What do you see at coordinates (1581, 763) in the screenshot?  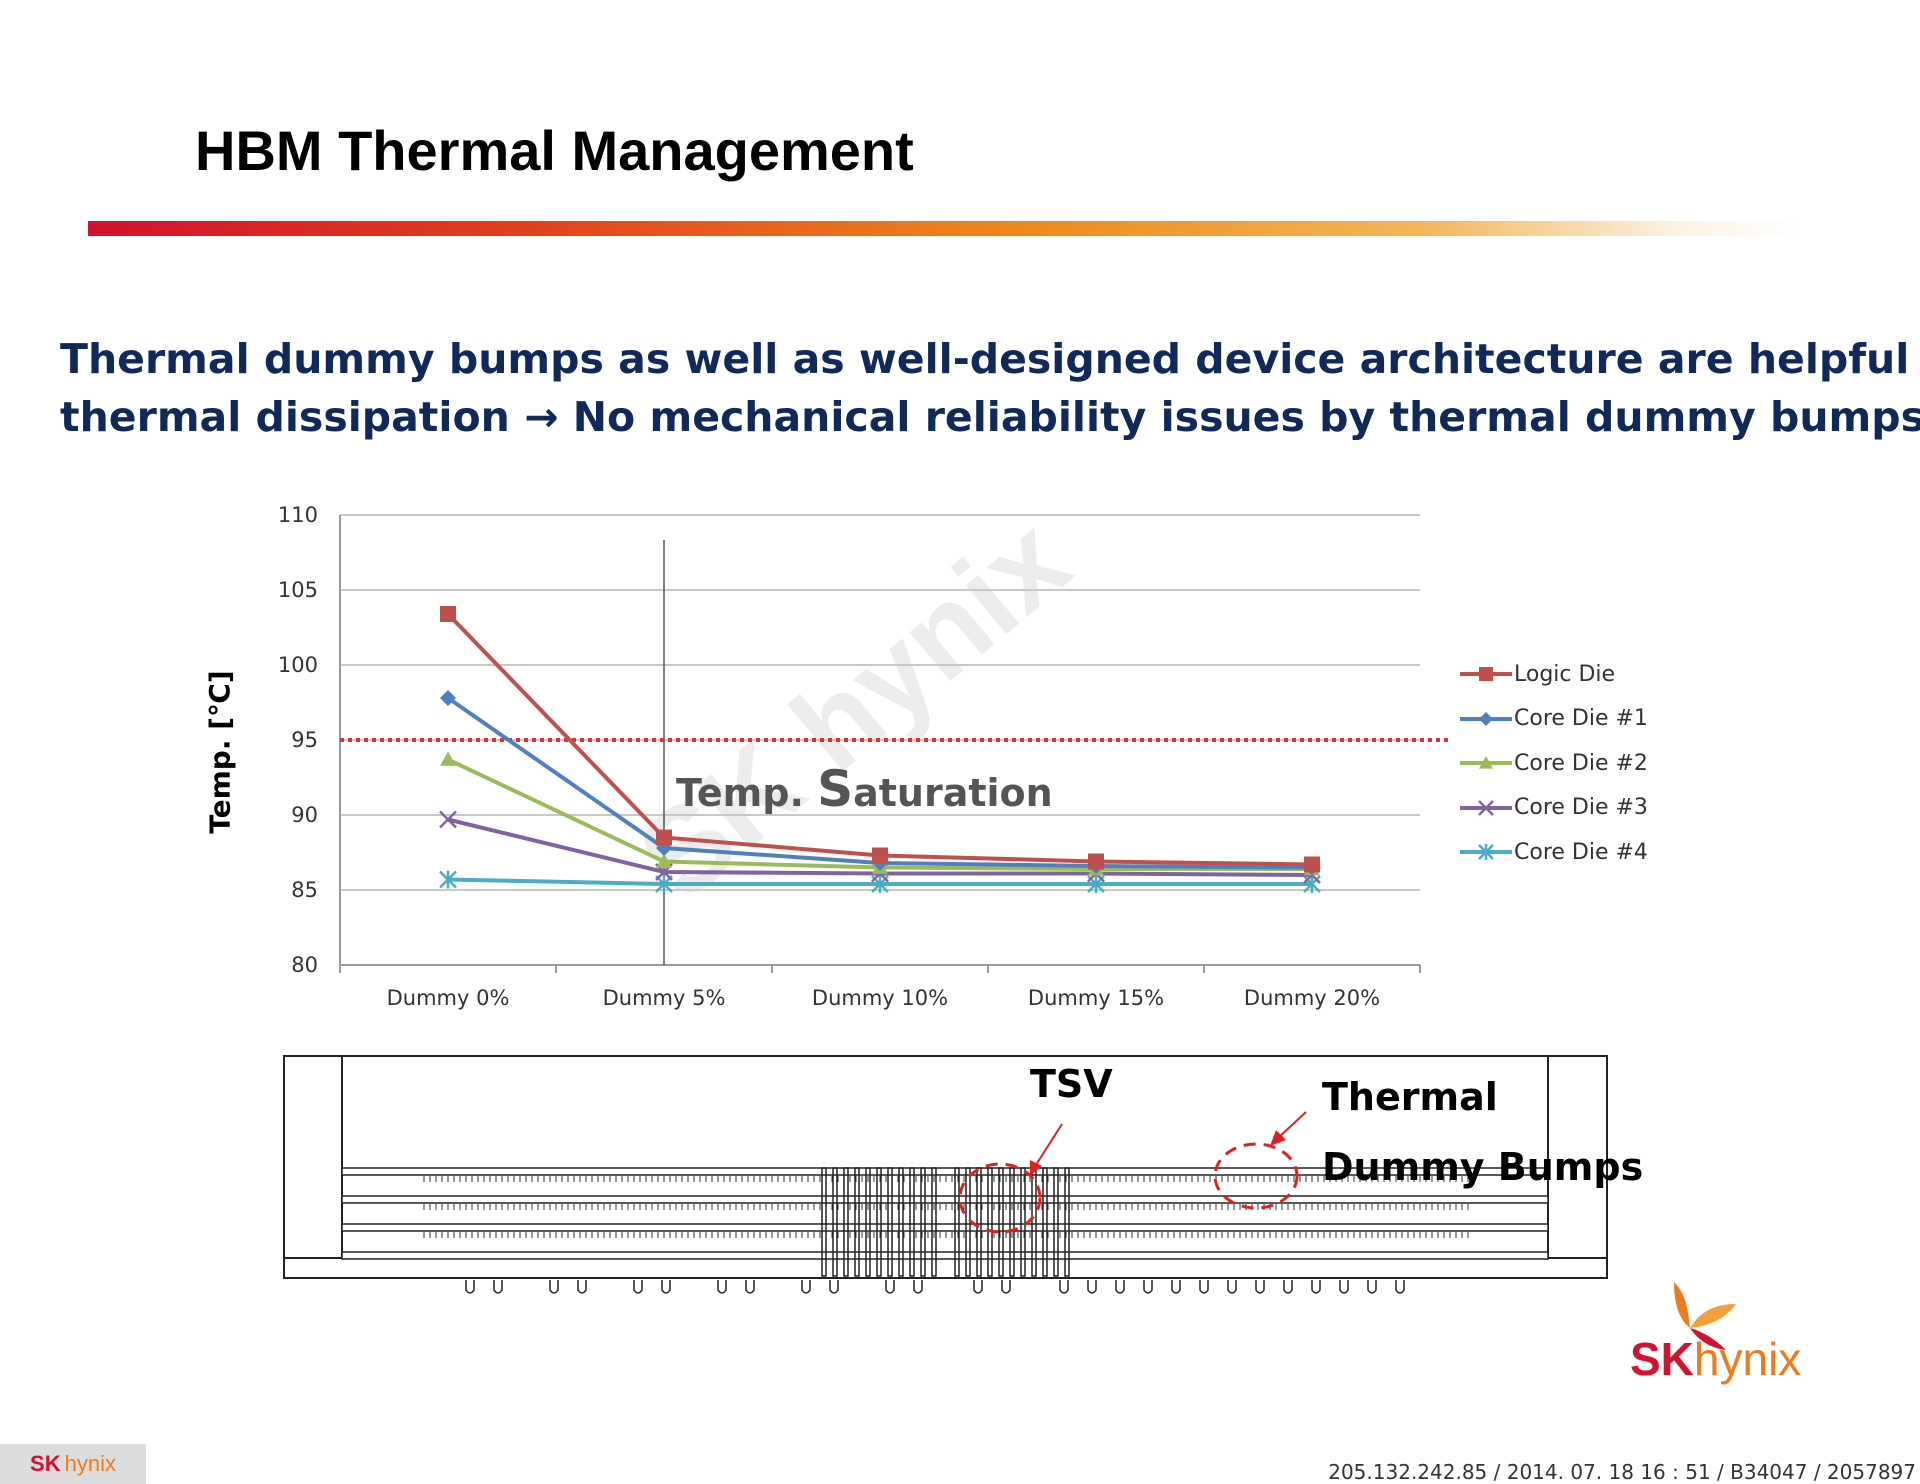 I see `legend-label: Core Die #2` at bounding box center [1581, 763].